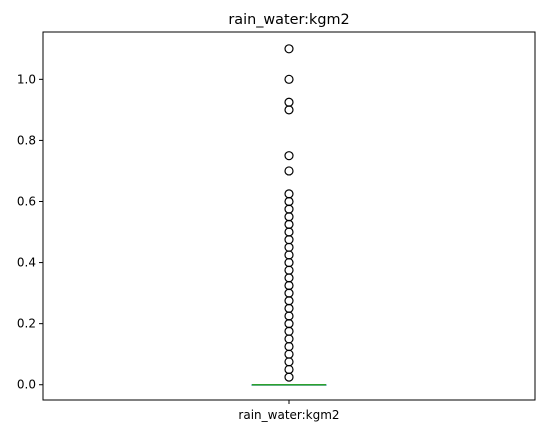 This screenshot has width=547, height=435. Describe the element at coordinates (26, 140) in the screenshot. I see `y-tick-label: 0.8` at that location.